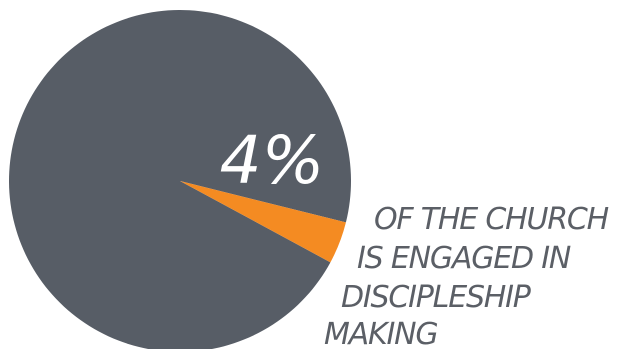 This screenshot has height=352, width=630. What do you see at coordinates (272, 160) in the screenshot?
I see `percentage-data-label: 4%` at bounding box center [272, 160].